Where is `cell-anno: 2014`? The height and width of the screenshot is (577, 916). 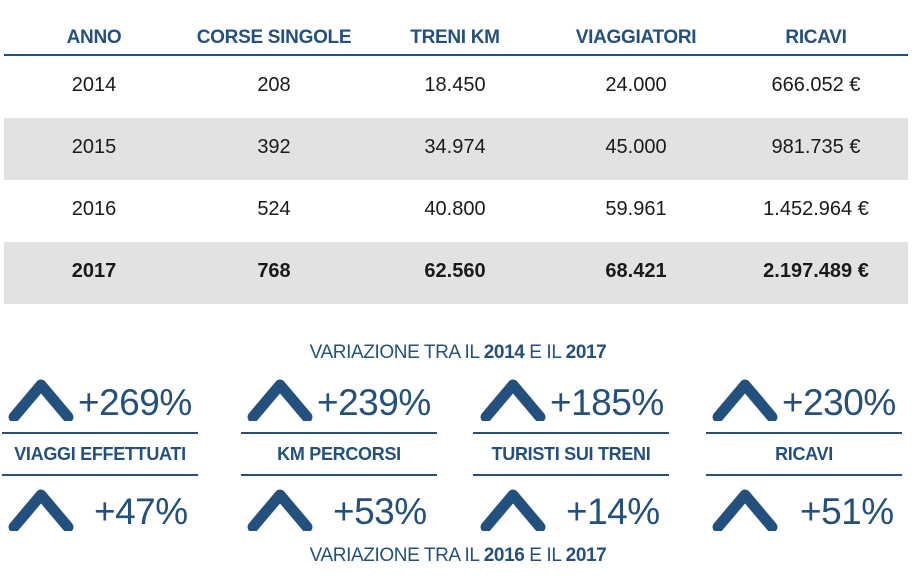 cell-anno: 2014 is located at coordinates (94, 85).